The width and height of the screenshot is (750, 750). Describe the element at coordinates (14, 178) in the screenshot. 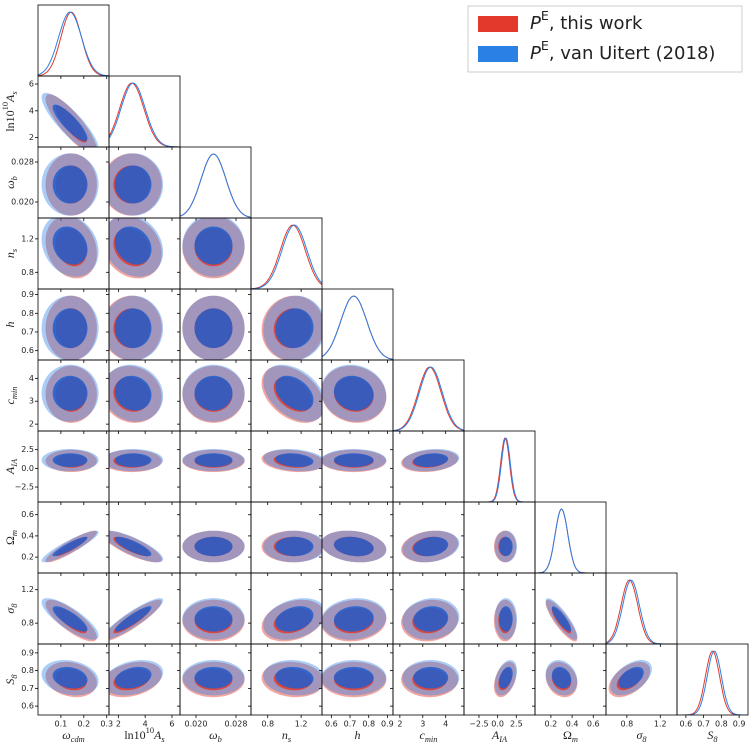

I see `label-part: b` at that location.